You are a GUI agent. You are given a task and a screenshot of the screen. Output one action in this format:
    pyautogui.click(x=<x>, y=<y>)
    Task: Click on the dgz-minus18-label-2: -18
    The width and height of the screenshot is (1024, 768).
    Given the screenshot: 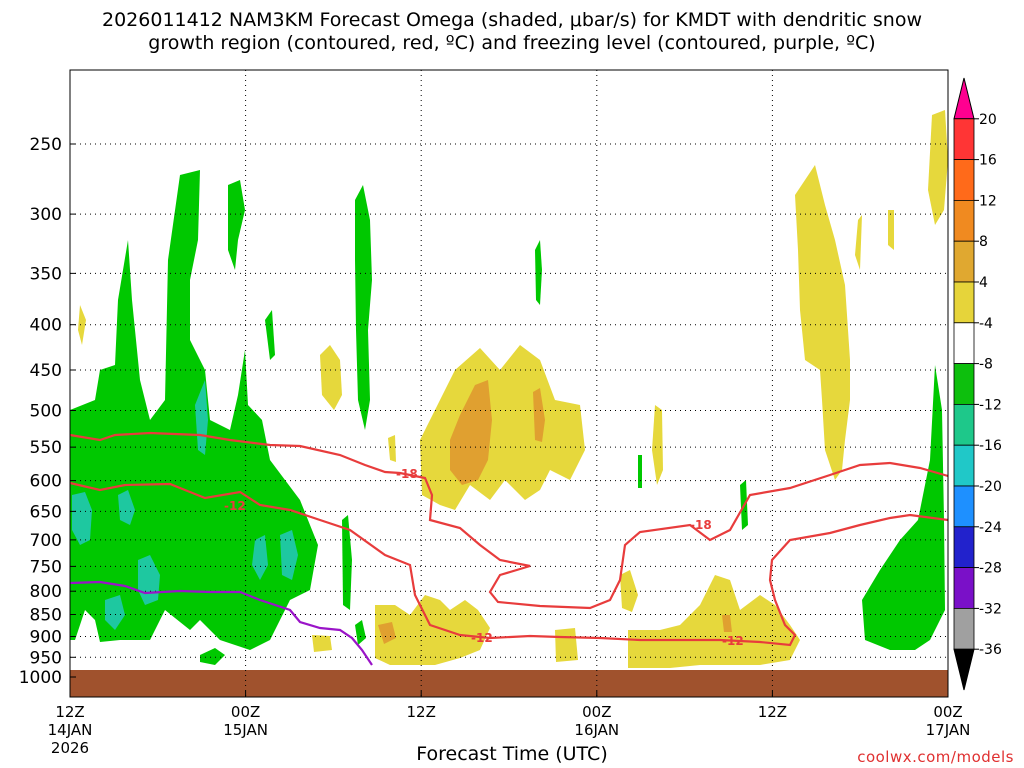 What is the action you would take?
    pyautogui.click(x=701, y=525)
    